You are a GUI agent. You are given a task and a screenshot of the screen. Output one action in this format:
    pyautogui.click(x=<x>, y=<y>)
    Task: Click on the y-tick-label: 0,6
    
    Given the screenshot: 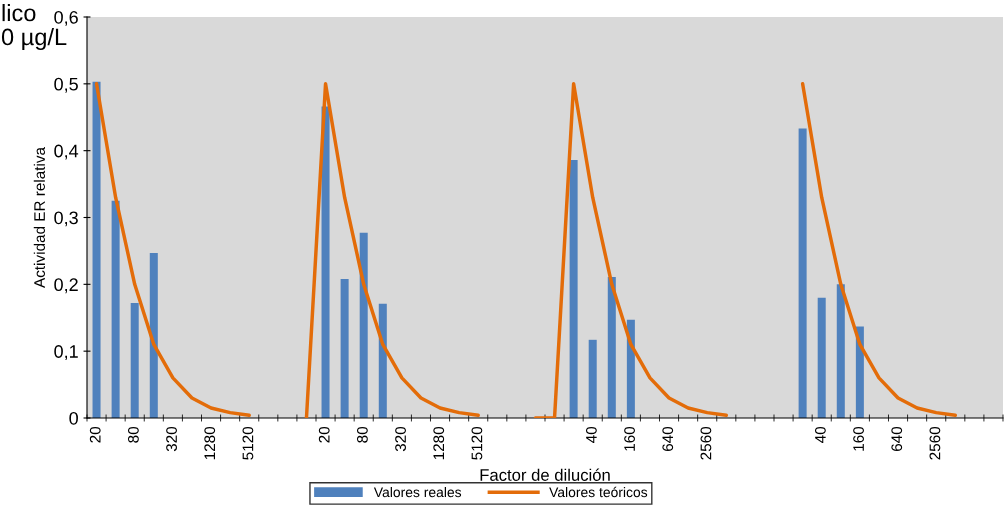 What is the action you would take?
    pyautogui.click(x=66, y=18)
    